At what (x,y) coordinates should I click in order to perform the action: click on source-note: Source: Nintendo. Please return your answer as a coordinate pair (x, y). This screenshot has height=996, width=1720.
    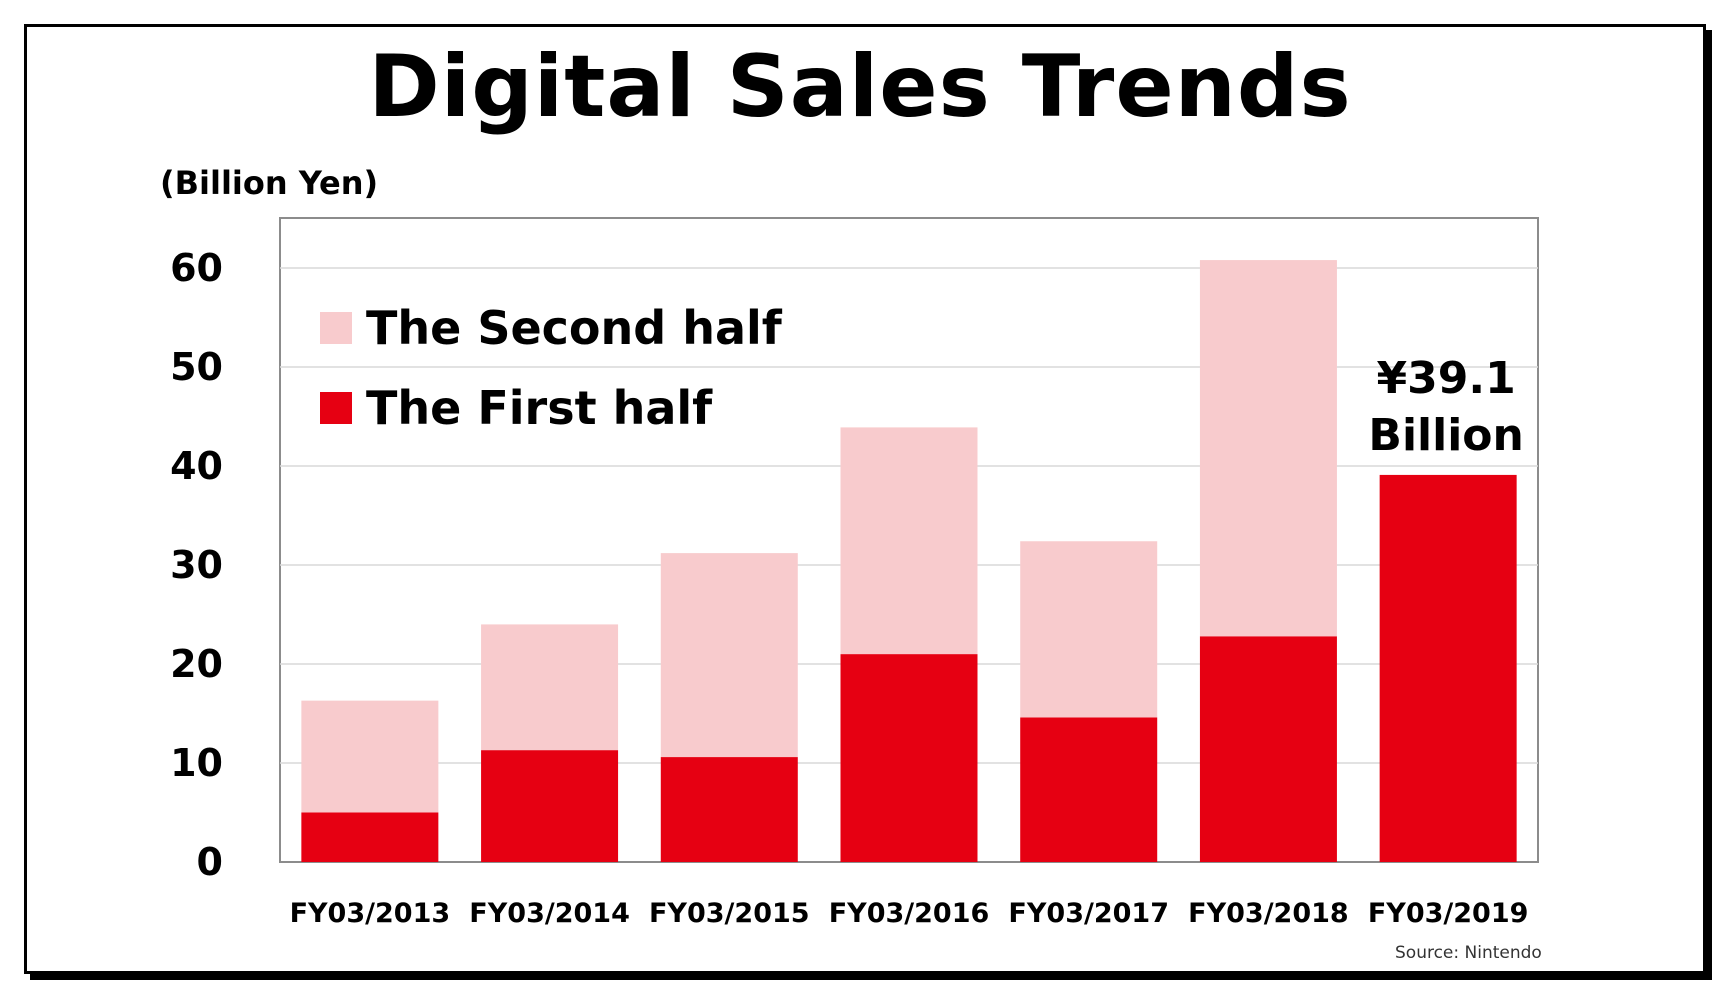
    Looking at the image, I should click on (1468, 953).